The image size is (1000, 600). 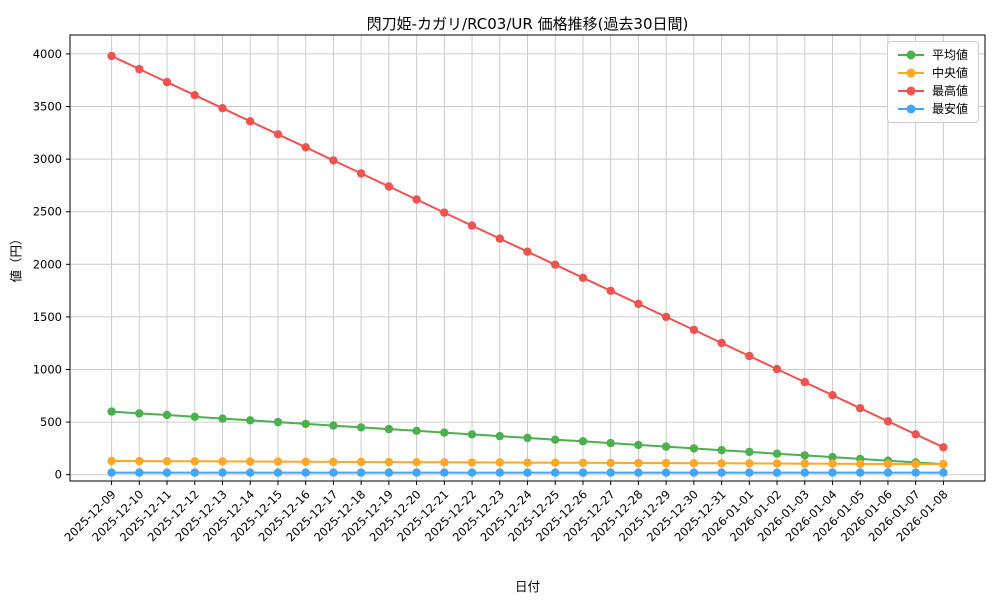 What do you see at coordinates (47, 370) in the screenshot?
I see `svg-text: 1000` at bounding box center [47, 370].